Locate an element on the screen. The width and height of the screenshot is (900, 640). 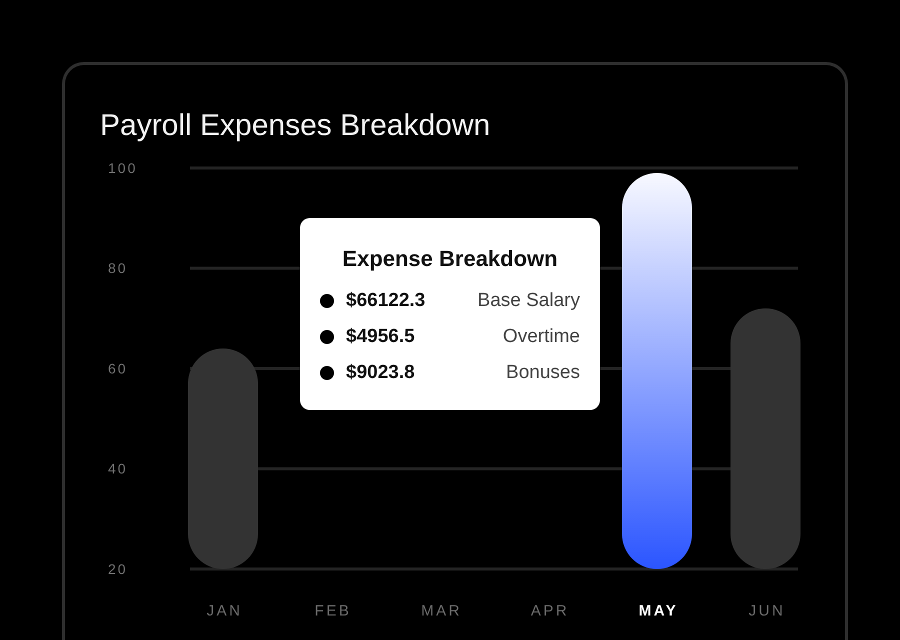
y-tick-label: 60 is located at coordinates (118, 368).